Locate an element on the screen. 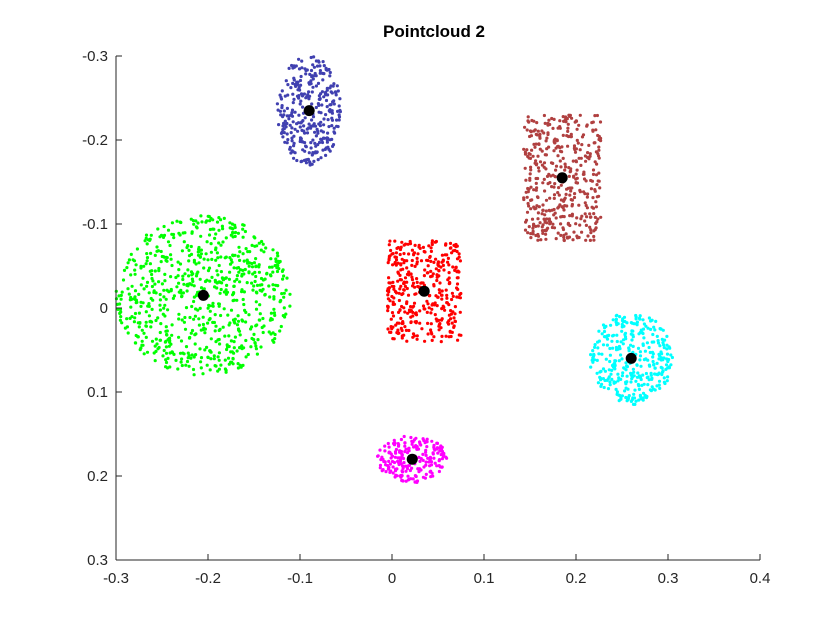 The image size is (840, 630). y-tick-label: 0.2 is located at coordinates (97, 476).